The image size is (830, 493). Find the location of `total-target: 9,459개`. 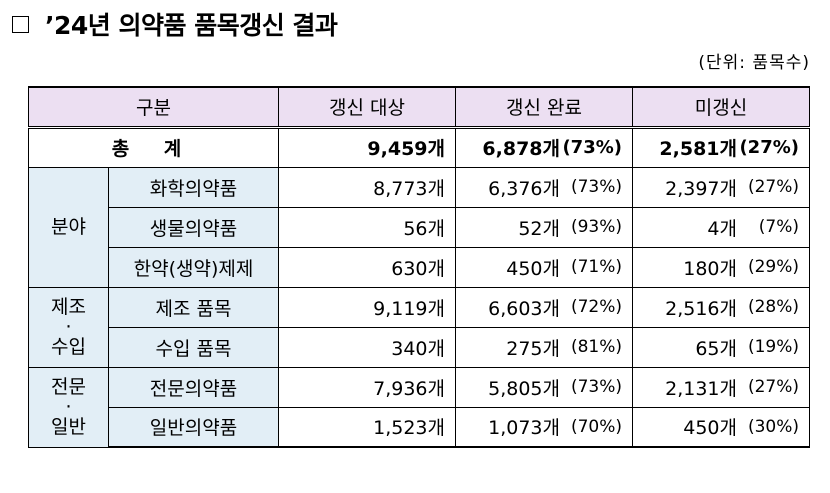

total-target: 9,459개 is located at coordinates (367, 147).